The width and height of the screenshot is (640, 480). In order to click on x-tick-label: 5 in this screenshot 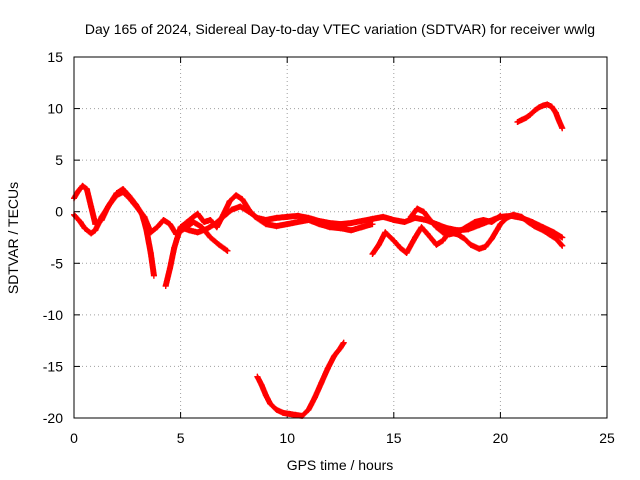, I will do `click(181, 438)`.